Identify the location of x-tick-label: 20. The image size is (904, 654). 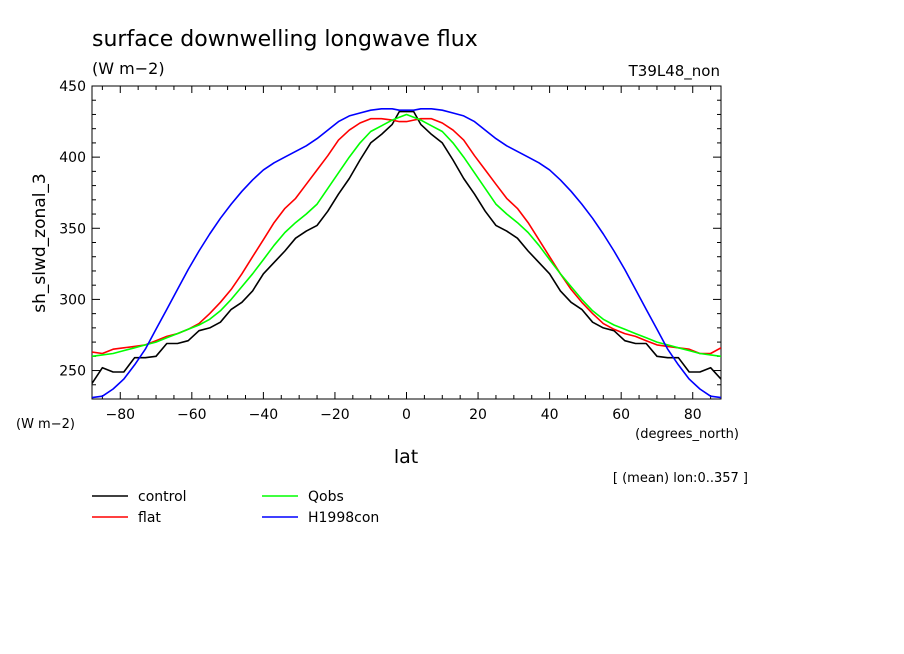
(478, 415).